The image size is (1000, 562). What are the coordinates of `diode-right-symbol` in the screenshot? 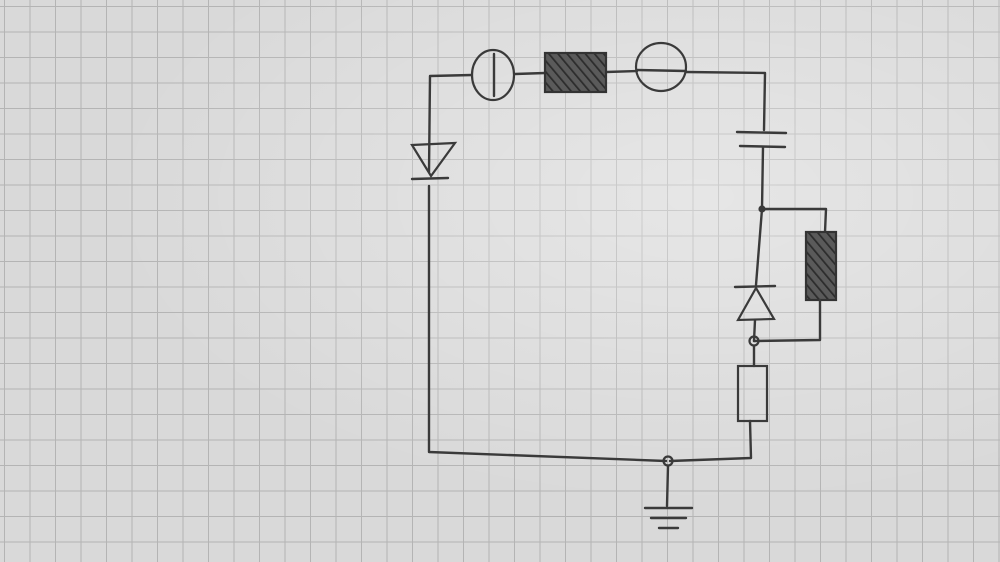 It's located at (755, 326).